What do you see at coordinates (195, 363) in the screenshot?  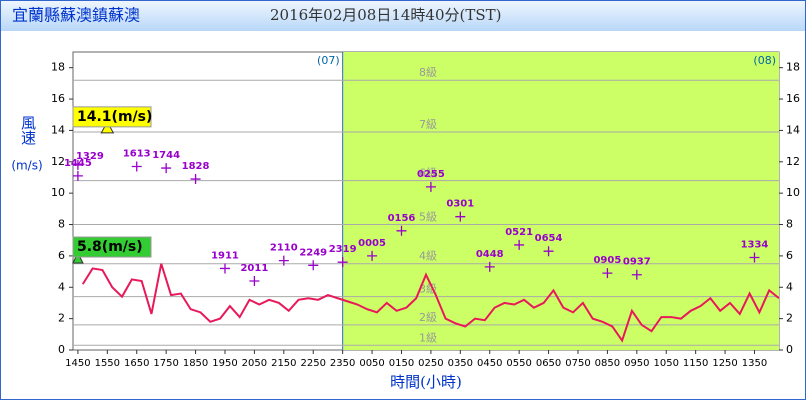 I see `x-tick-label: 1850` at bounding box center [195, 363].